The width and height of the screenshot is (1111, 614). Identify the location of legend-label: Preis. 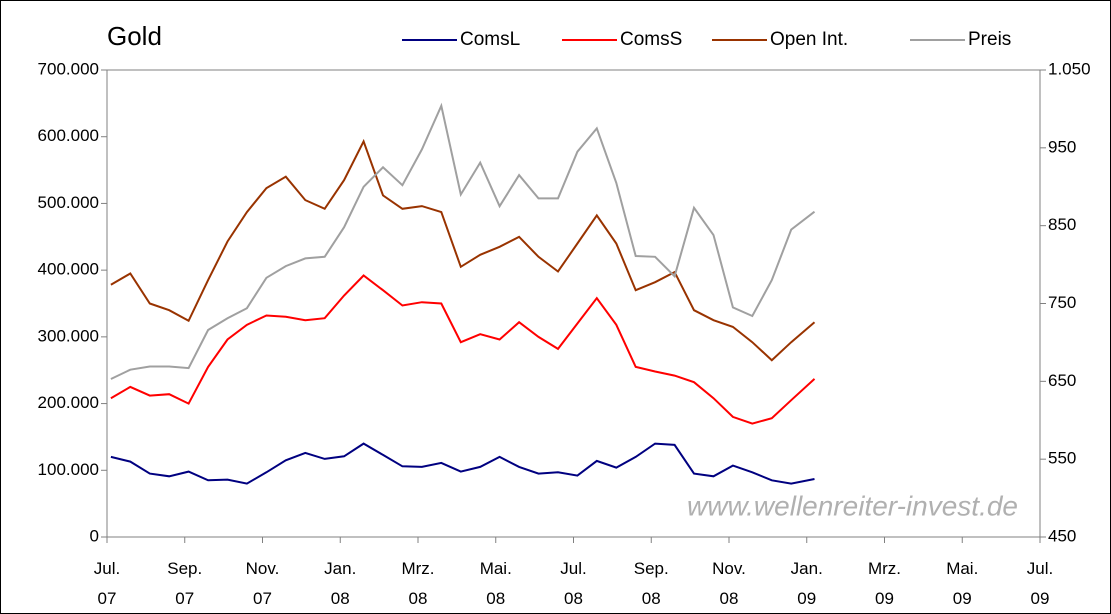
(989, 39).